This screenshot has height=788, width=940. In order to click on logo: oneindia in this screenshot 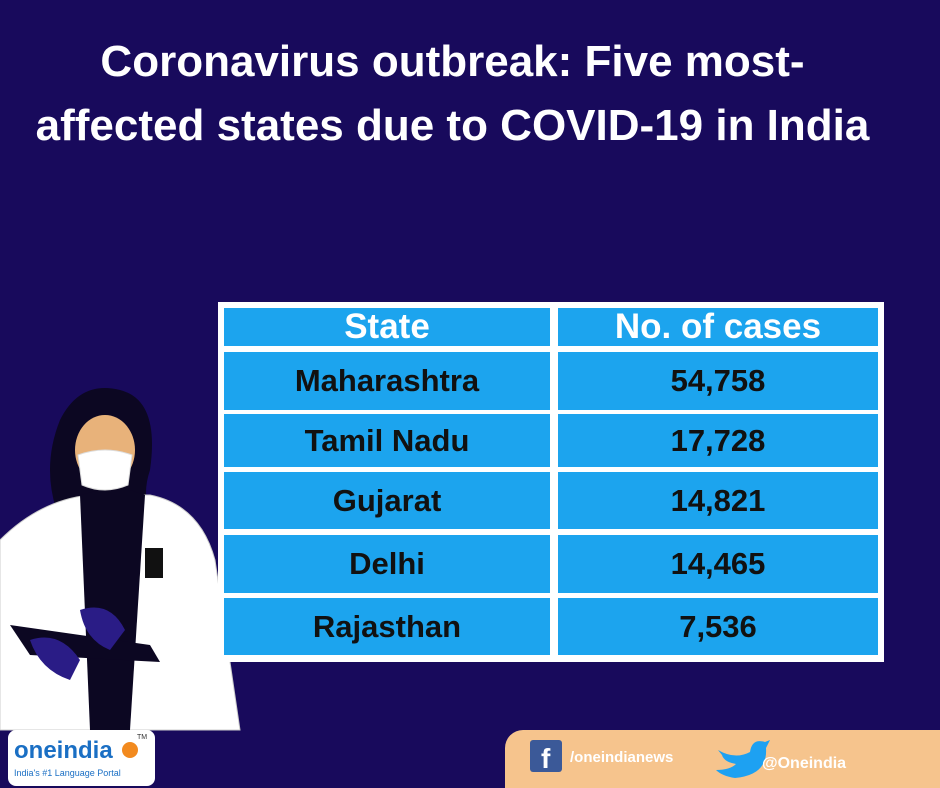, I will do `click(63, 750)`.